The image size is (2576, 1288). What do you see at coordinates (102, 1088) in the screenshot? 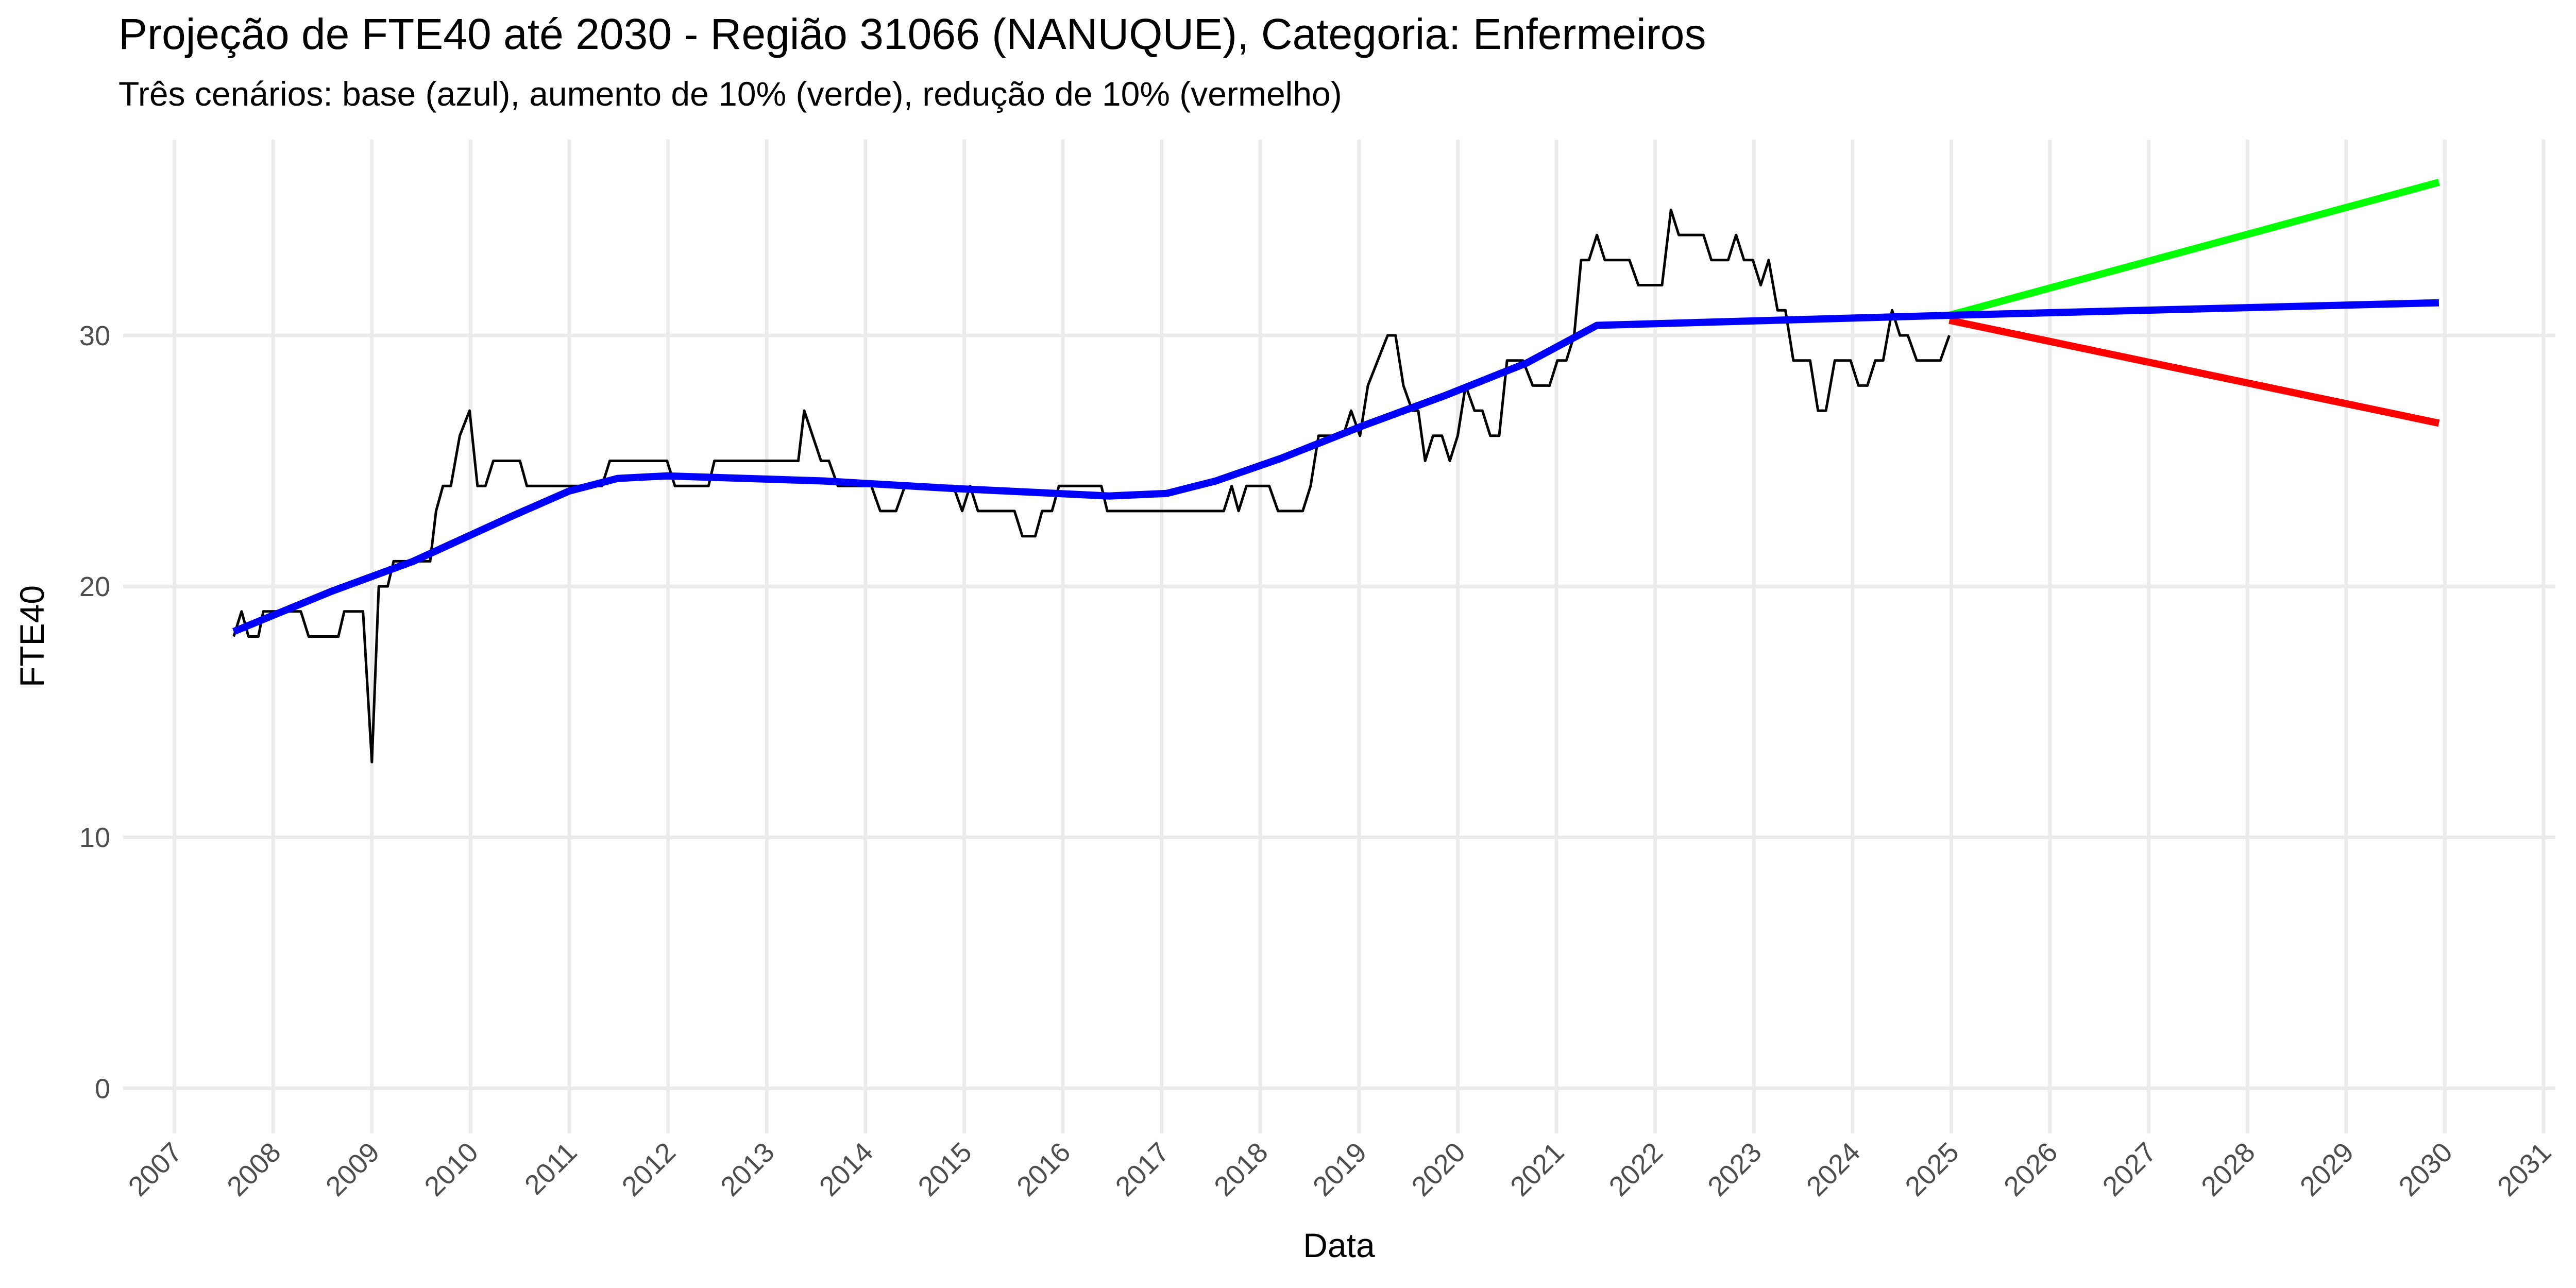
I see `y-tick-label: 0` at bounding box center [102, 1088].